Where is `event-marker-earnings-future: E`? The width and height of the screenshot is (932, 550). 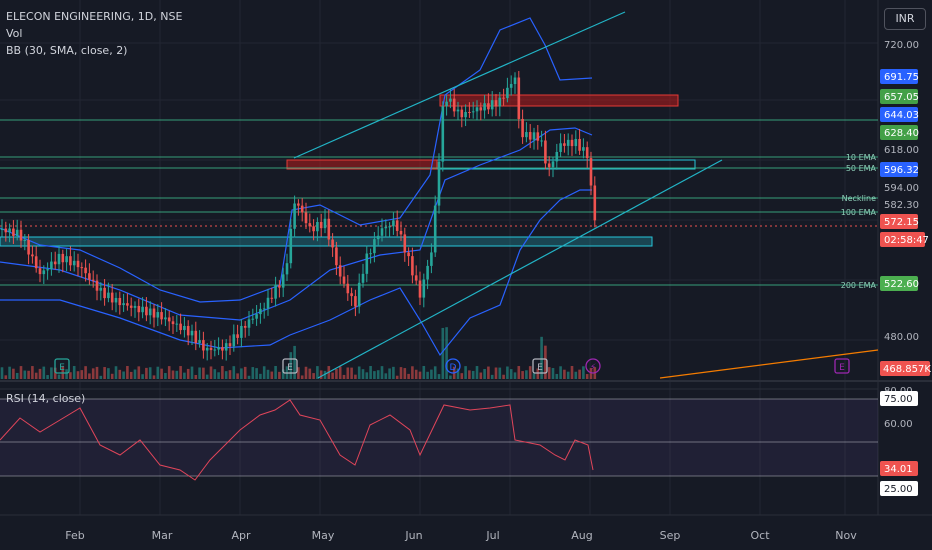
event-marker-earnings-future: E is located at coordinates (842, 366).